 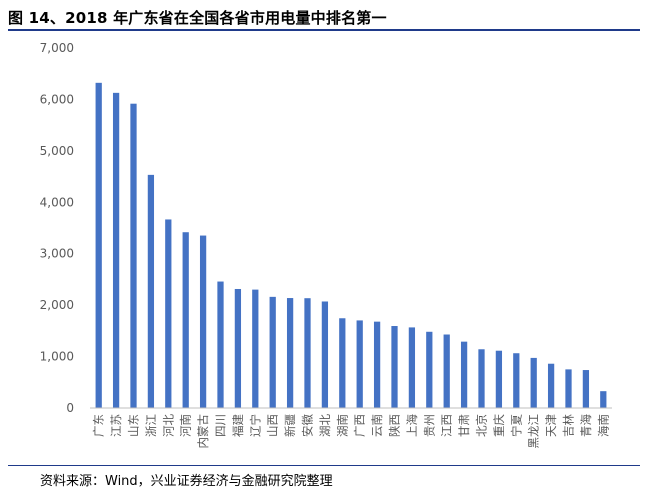 I want to click on x-tick-label: 新疆, so click(x=290, y=425).